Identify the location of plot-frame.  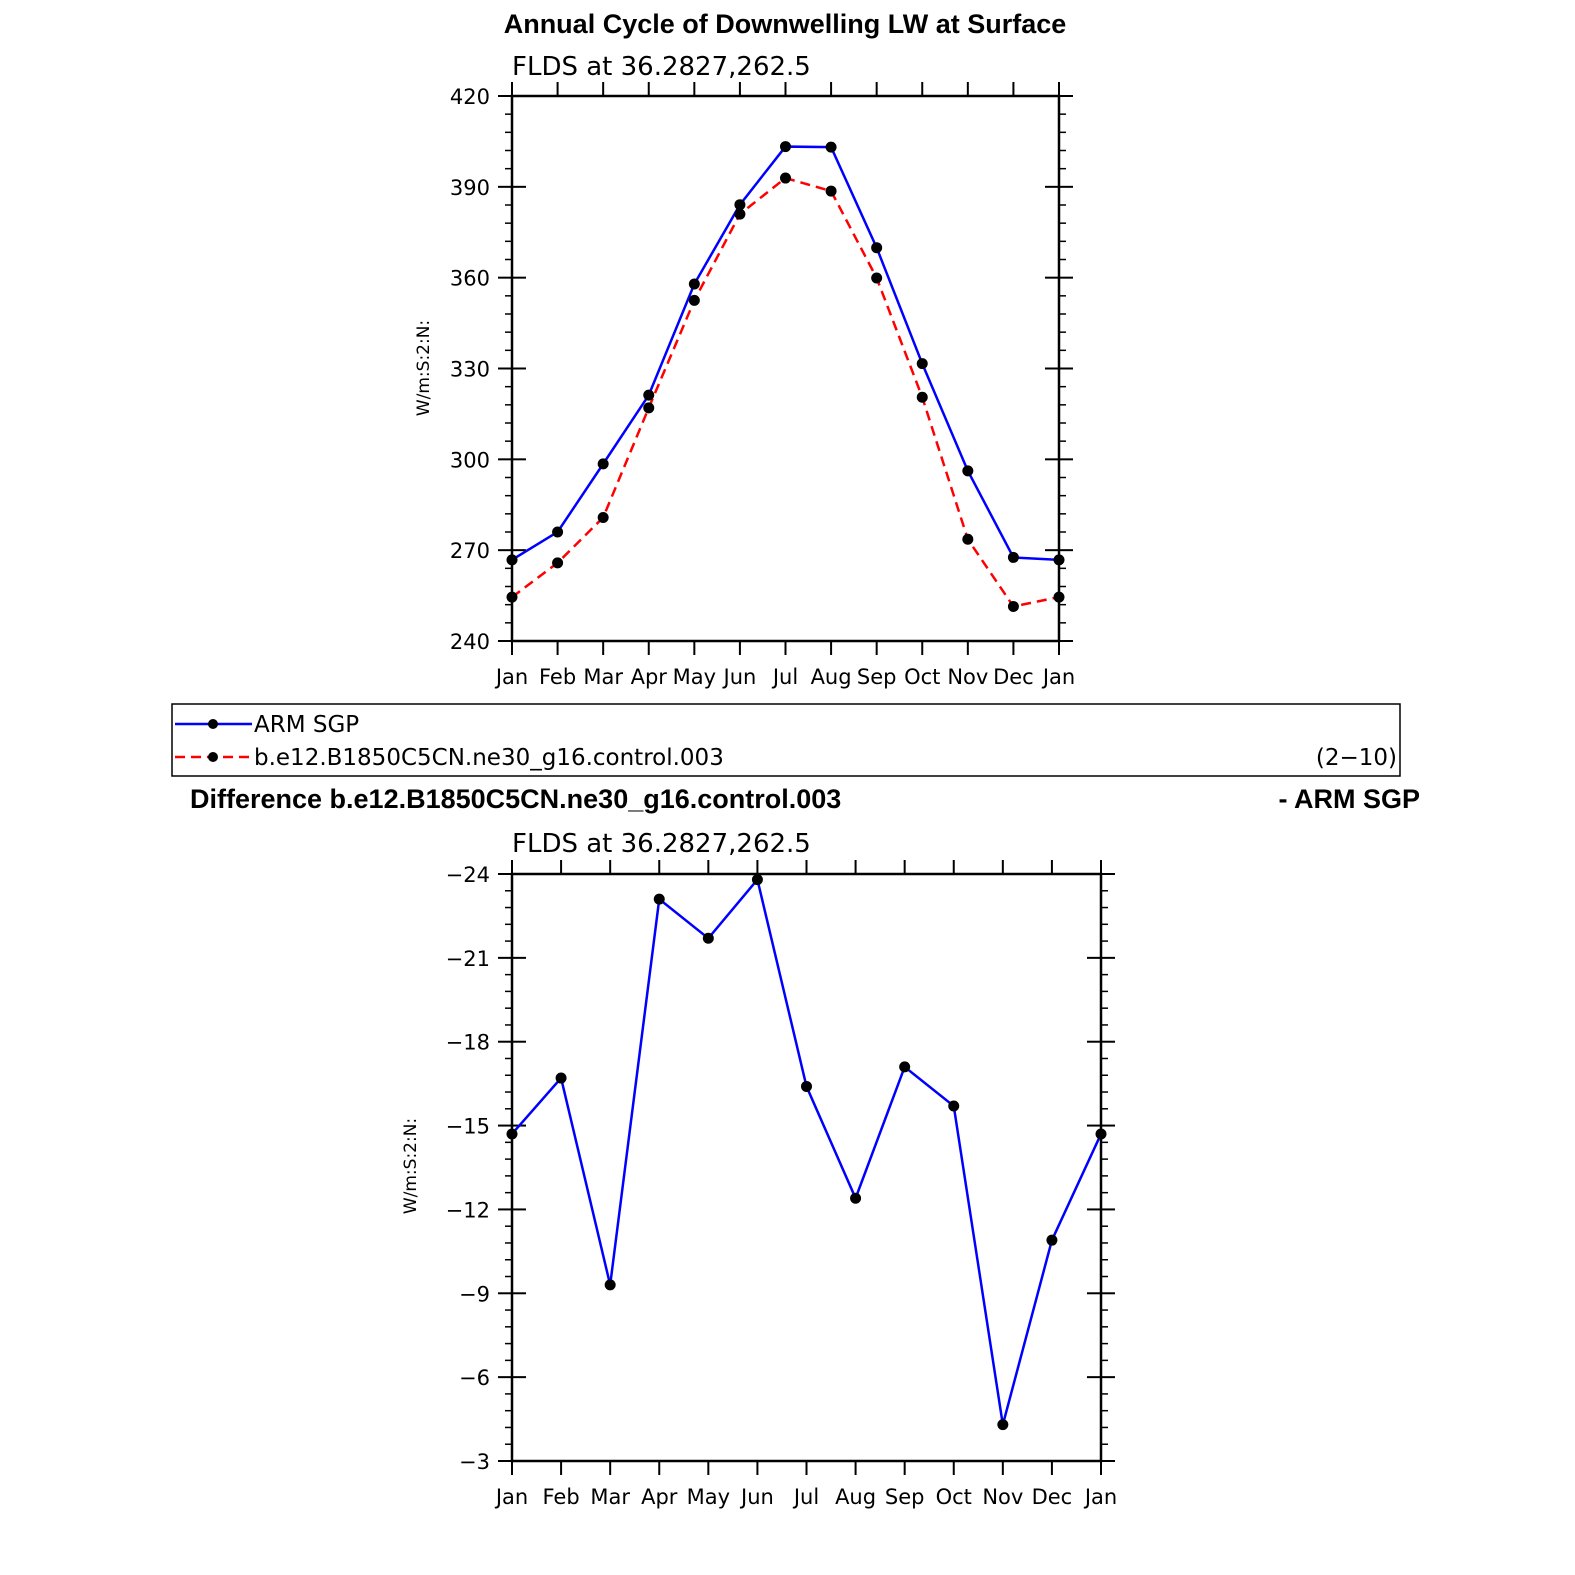
(806, 1167).